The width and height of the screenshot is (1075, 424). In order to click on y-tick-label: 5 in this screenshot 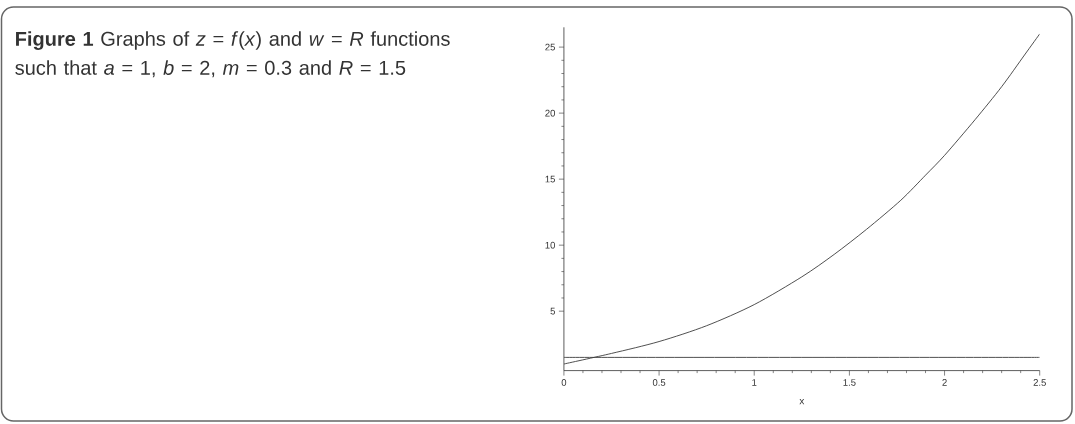, I will do `click(552, 311)`.